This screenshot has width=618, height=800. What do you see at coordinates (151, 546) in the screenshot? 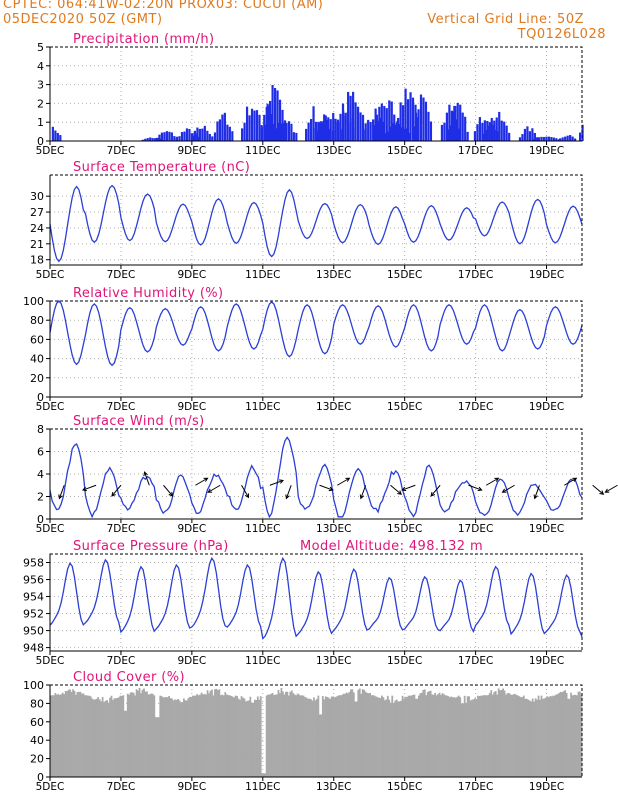
I see `pressure-title: Surface Pressure (hPa)` at bounding box center [151, 546].